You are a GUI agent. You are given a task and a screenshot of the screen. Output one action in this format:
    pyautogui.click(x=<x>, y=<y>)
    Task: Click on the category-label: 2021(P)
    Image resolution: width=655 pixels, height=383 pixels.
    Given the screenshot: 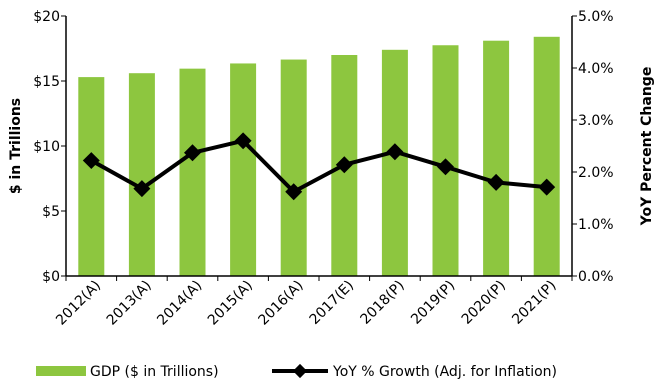 What is the action you would take?
    pyautogui.click(x=534, y=303)
    